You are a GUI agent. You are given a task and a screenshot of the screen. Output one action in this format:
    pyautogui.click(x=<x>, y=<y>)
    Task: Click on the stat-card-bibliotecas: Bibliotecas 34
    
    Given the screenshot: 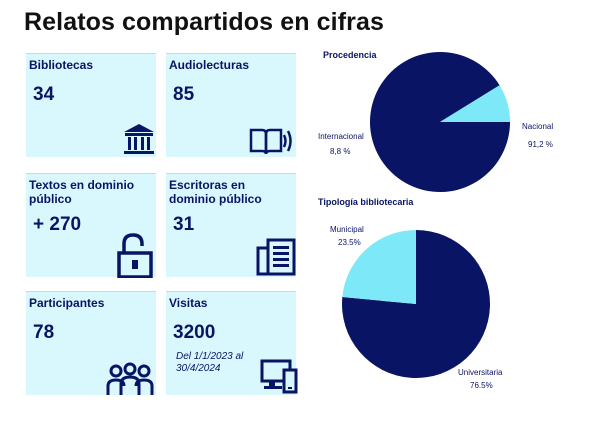 What is the action you would take?
    pyautogui.click(x=91, y=105)
    